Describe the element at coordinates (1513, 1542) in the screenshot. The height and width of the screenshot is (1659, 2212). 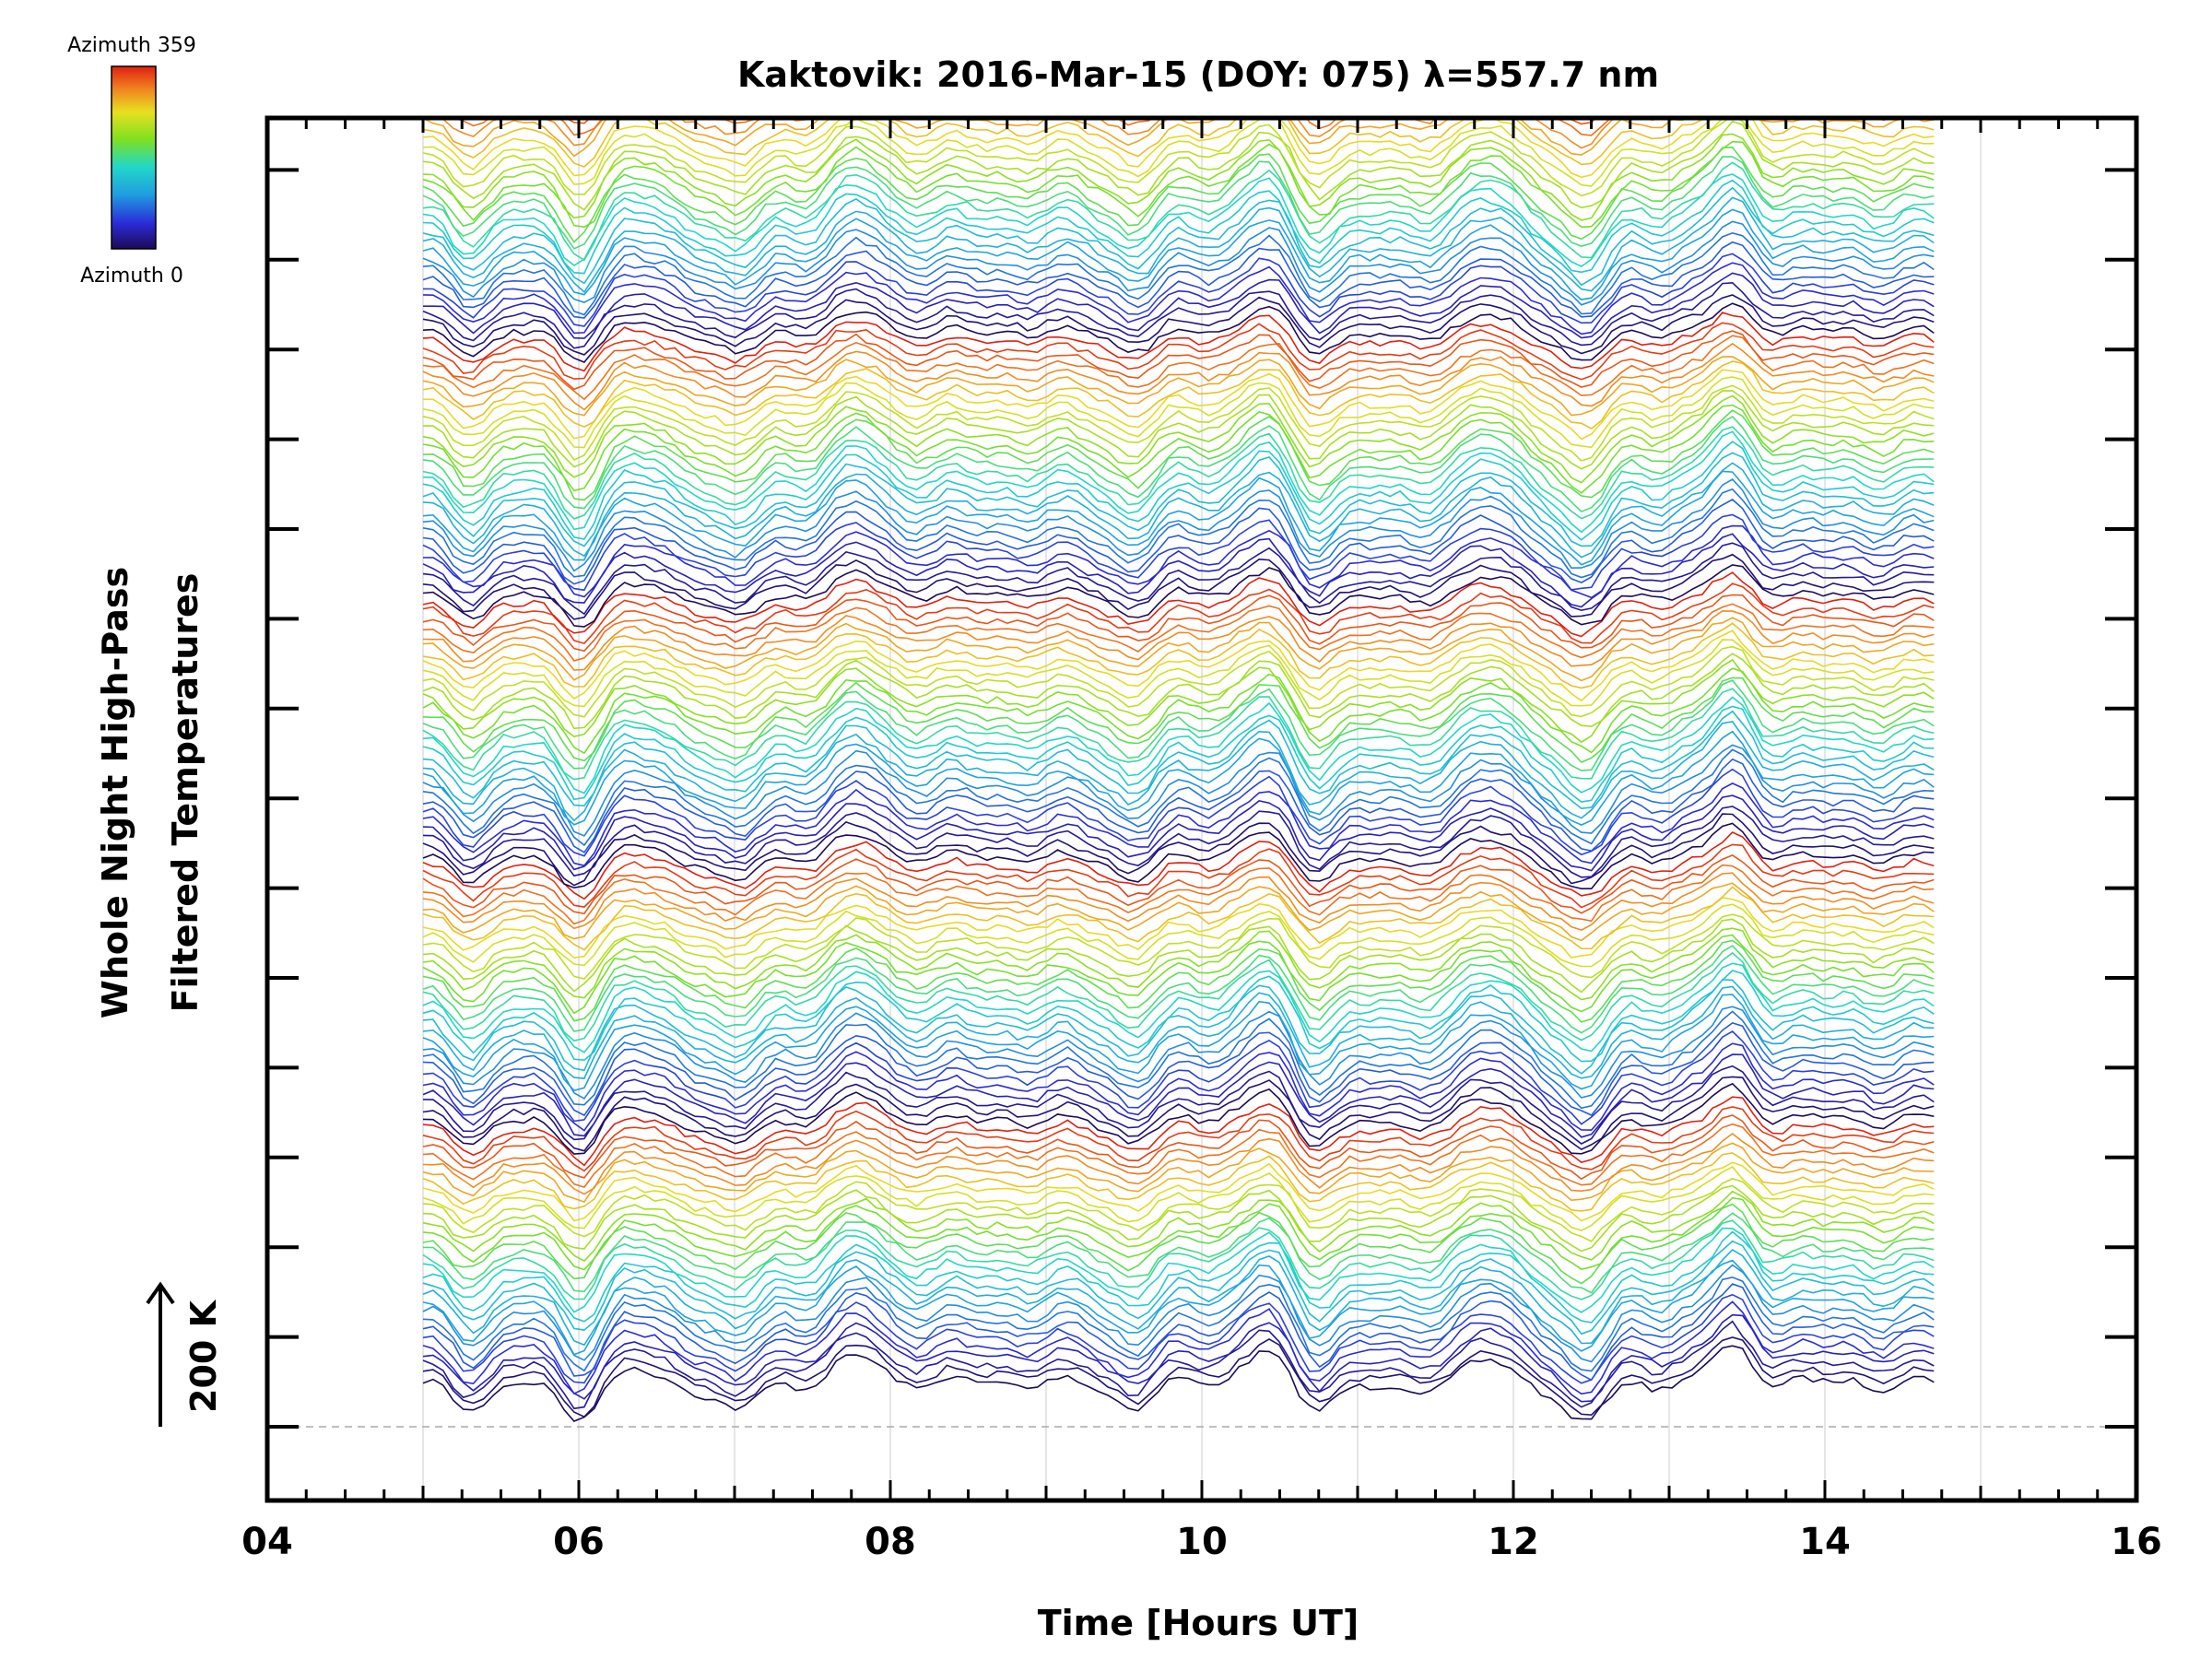
I see `x-tick-label: 12` at that location.